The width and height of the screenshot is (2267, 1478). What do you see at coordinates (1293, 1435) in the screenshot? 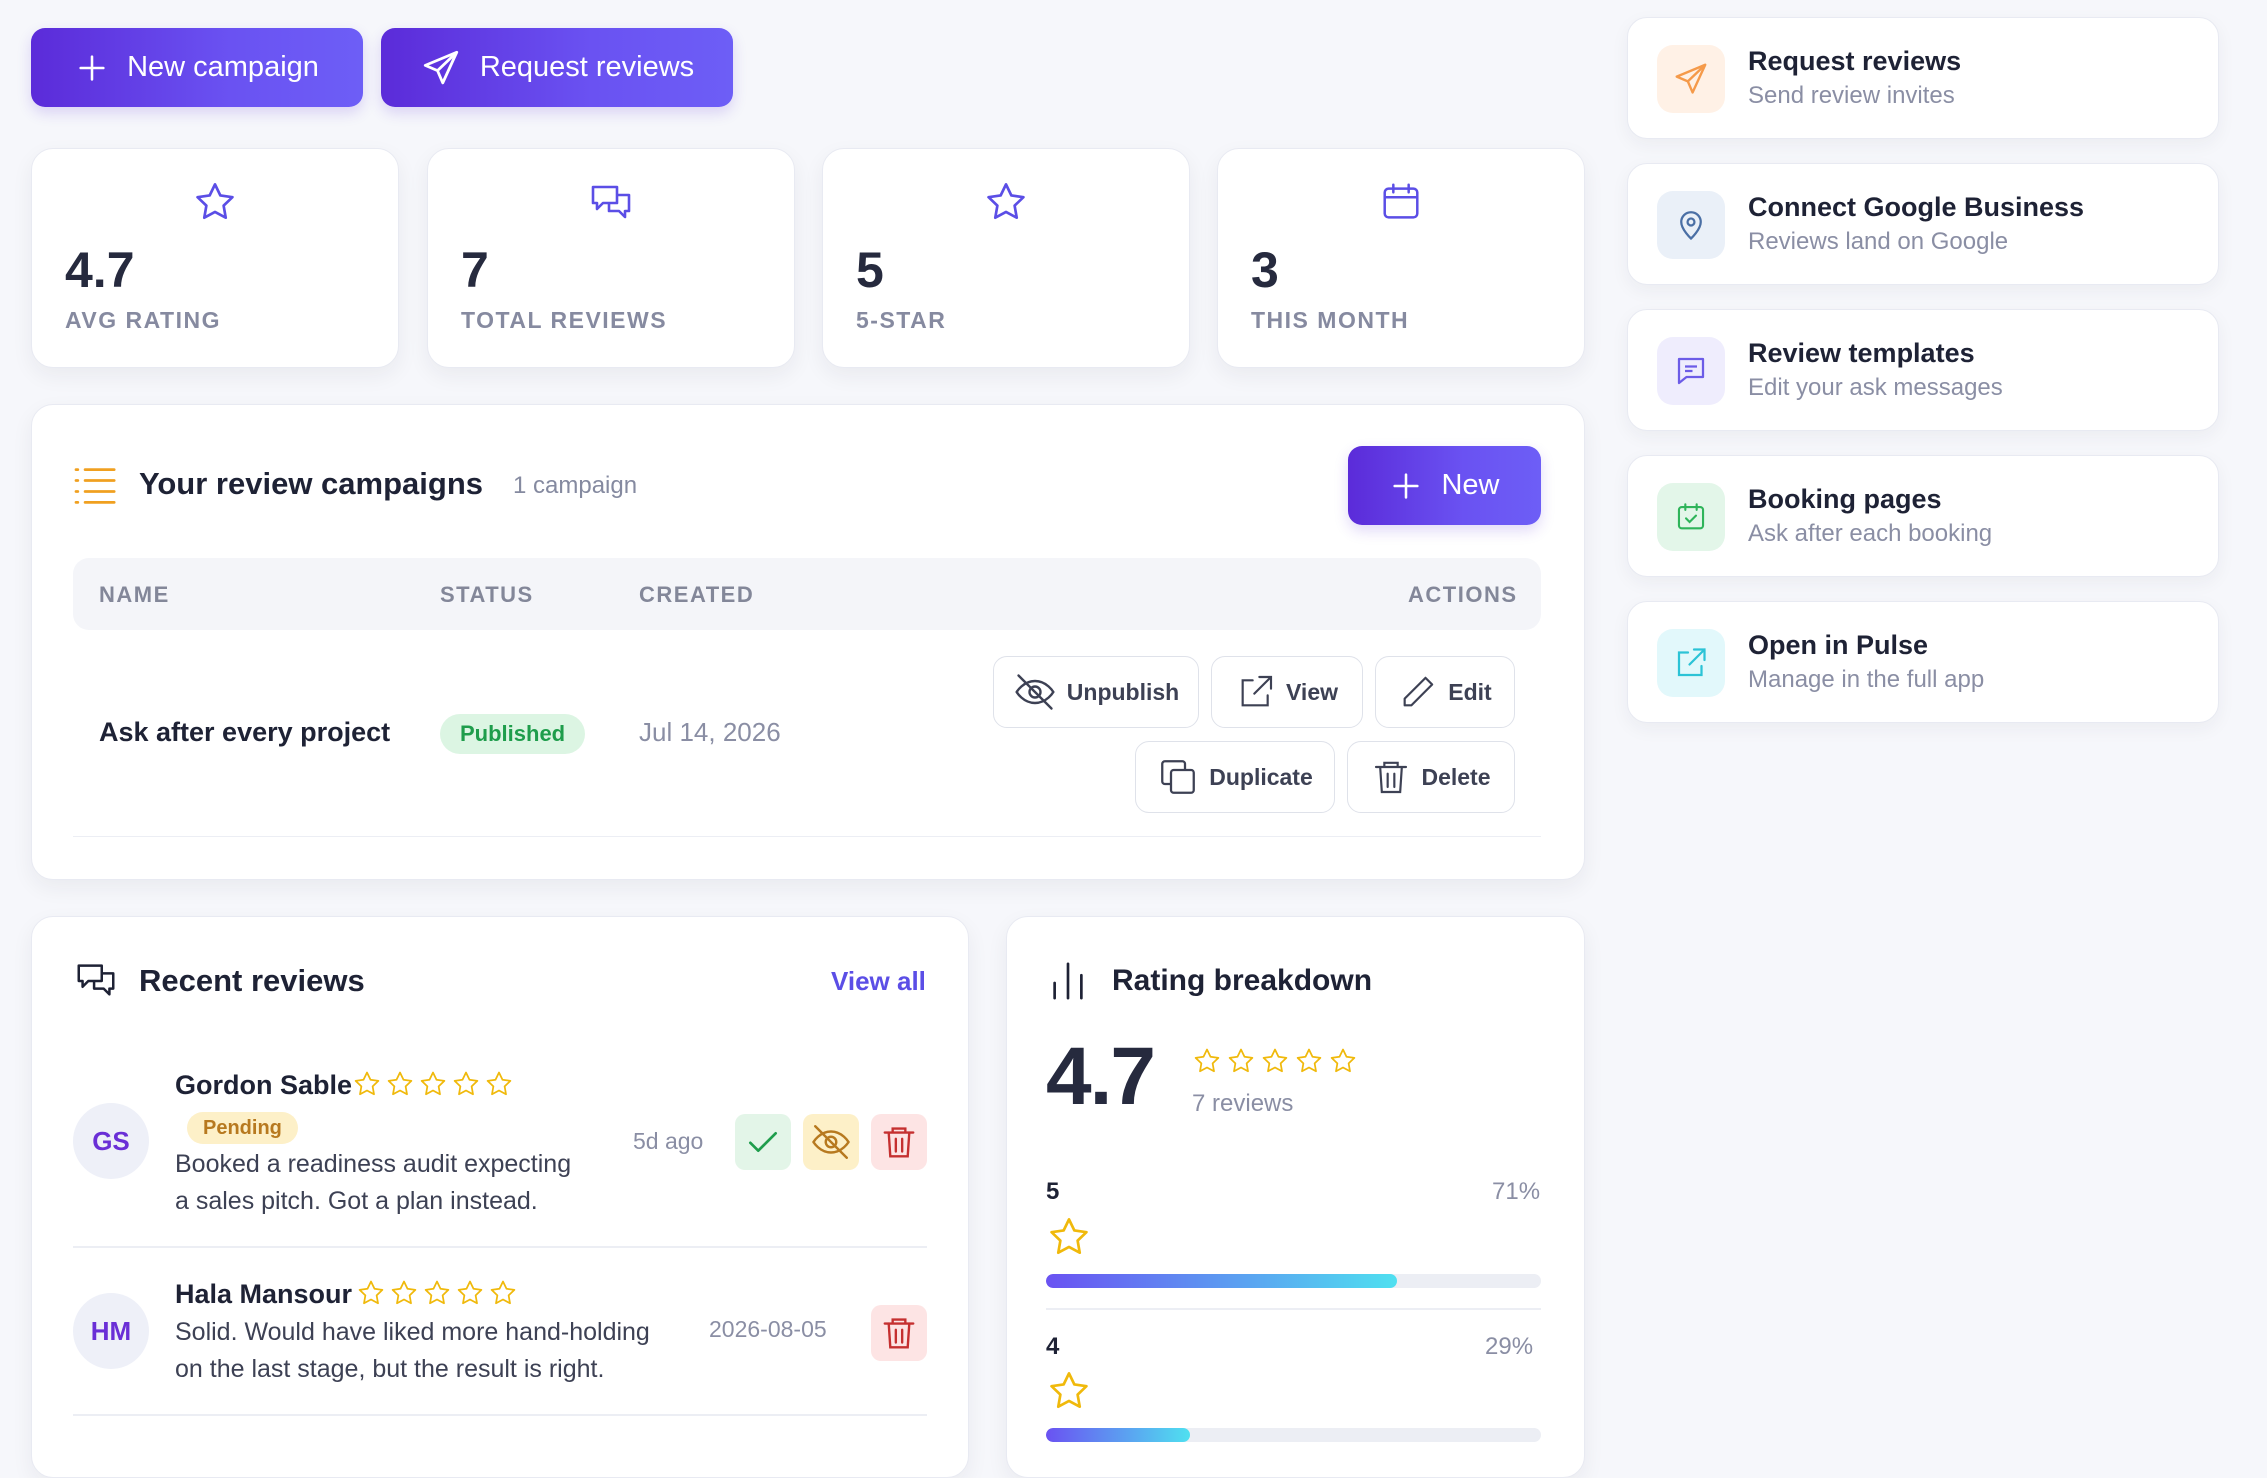
I see `breakdown-bar-track` at bounding box center [1293, 1435].